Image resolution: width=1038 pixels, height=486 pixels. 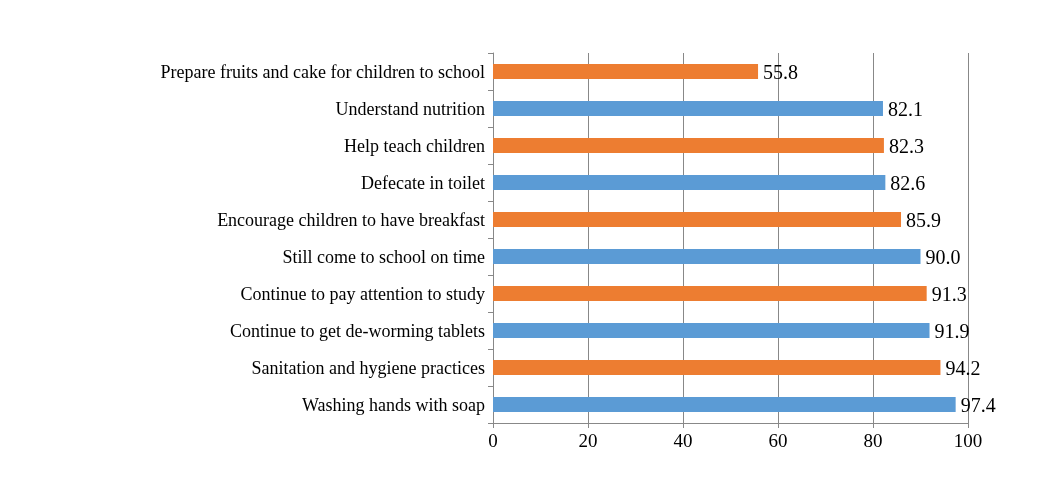 I want to click on data-label: 91.9, so click(x=952, y=330).